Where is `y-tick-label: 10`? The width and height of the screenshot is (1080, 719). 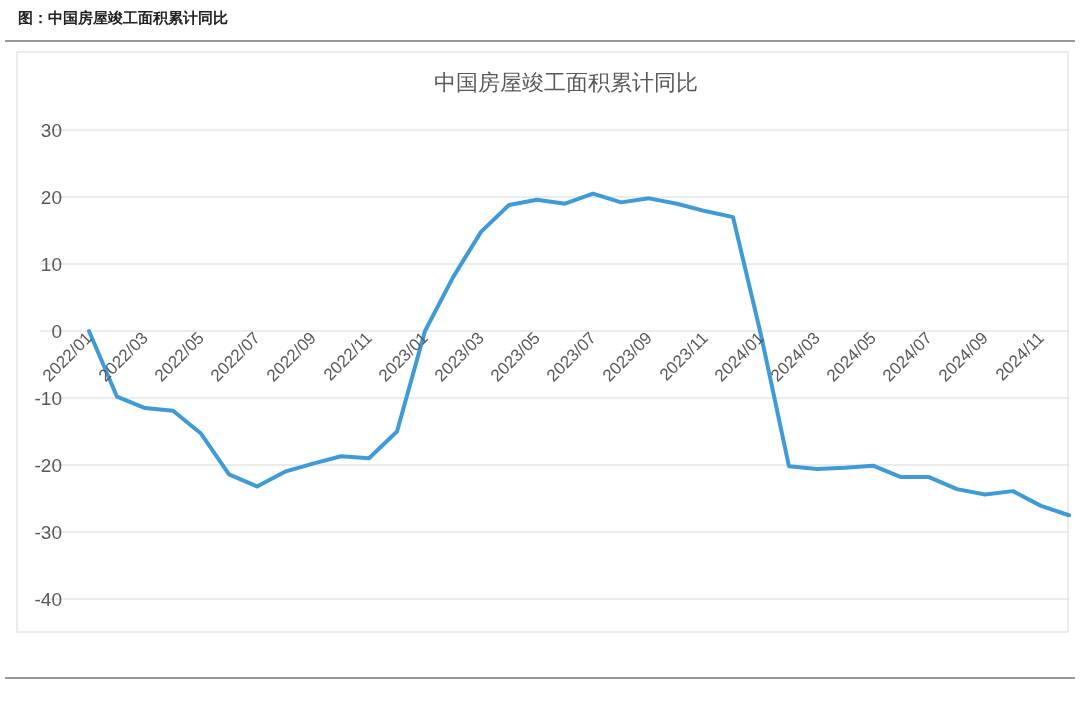
y-tick-label: 10 is located at coordinates (51, 264).